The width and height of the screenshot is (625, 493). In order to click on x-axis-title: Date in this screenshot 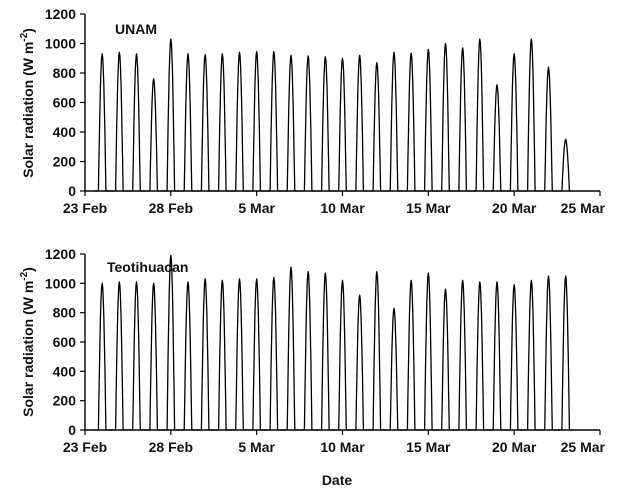, I will do `click(337, 480)`.